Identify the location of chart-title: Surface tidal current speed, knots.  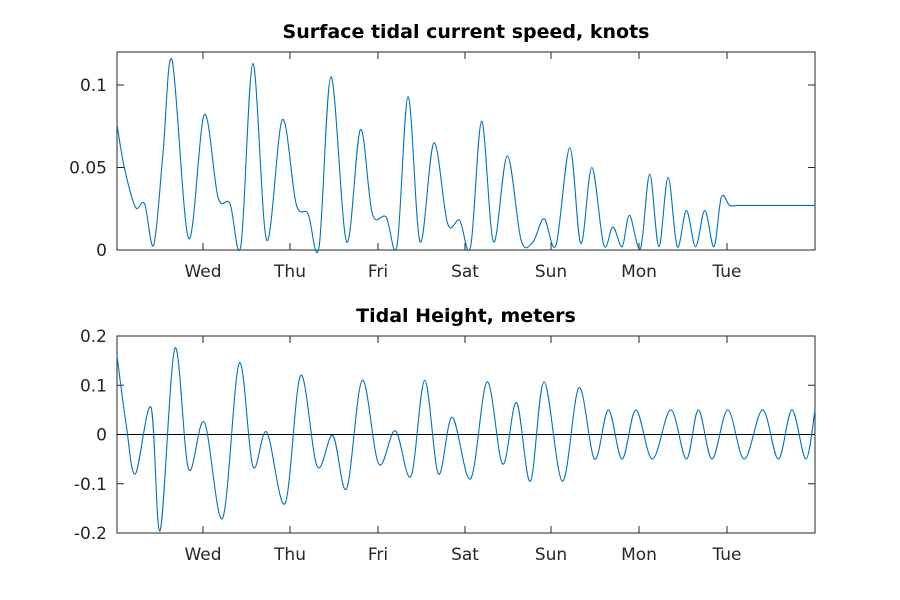
(466, 32).